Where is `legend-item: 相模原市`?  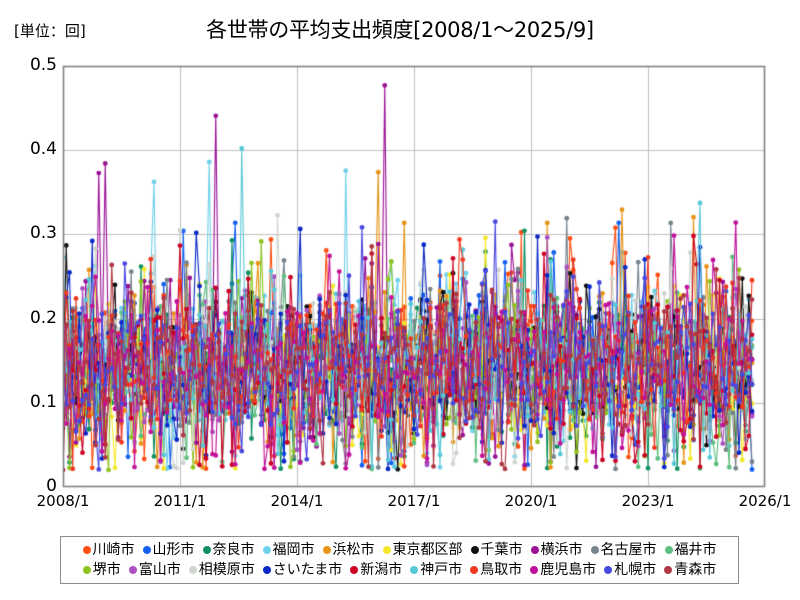
legend-item: 相模原市 is located at coordinates (221, 570).